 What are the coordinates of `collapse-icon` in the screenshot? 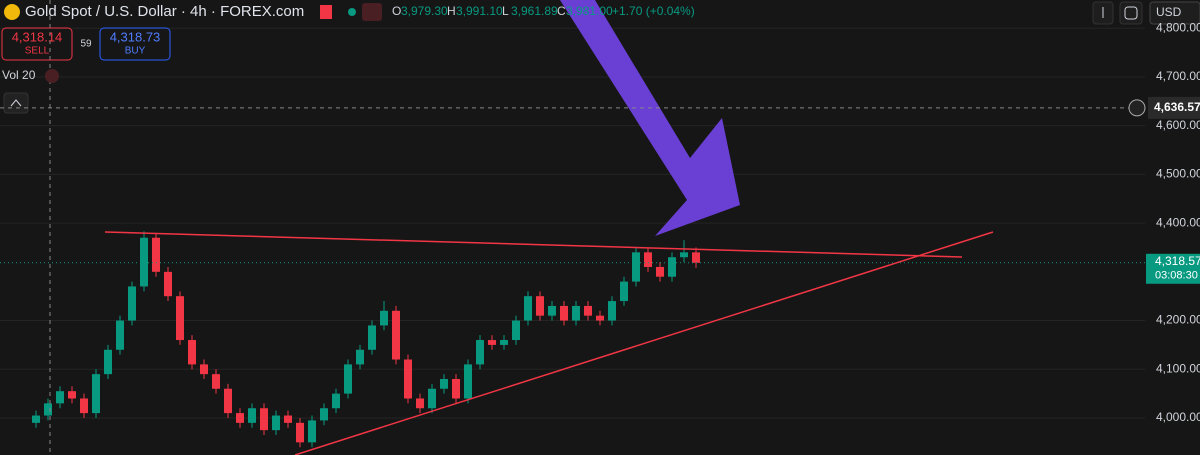 It's located at (16, 103).